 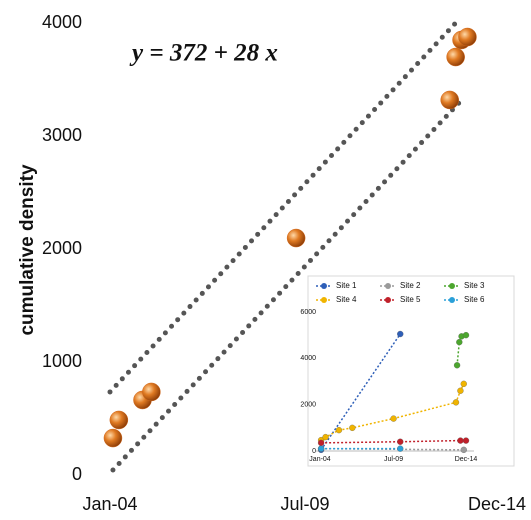 What do you see at coordinates (62, 135) in the screenshot?
I see `y-tick-label: 3000` at bounding box center [62, 135].